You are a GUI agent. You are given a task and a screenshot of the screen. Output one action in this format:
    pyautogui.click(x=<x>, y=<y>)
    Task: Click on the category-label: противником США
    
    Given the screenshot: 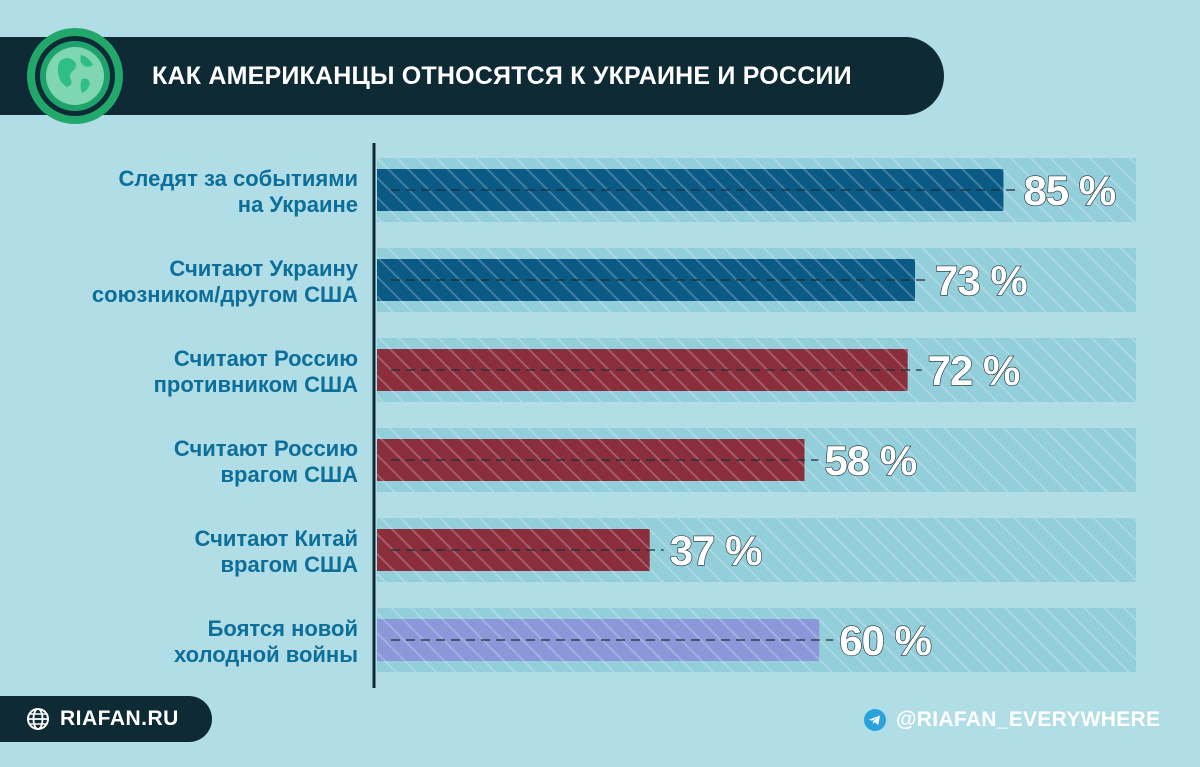 What is the action you would take?
    pyautogui.click(x=256, y=384)
    